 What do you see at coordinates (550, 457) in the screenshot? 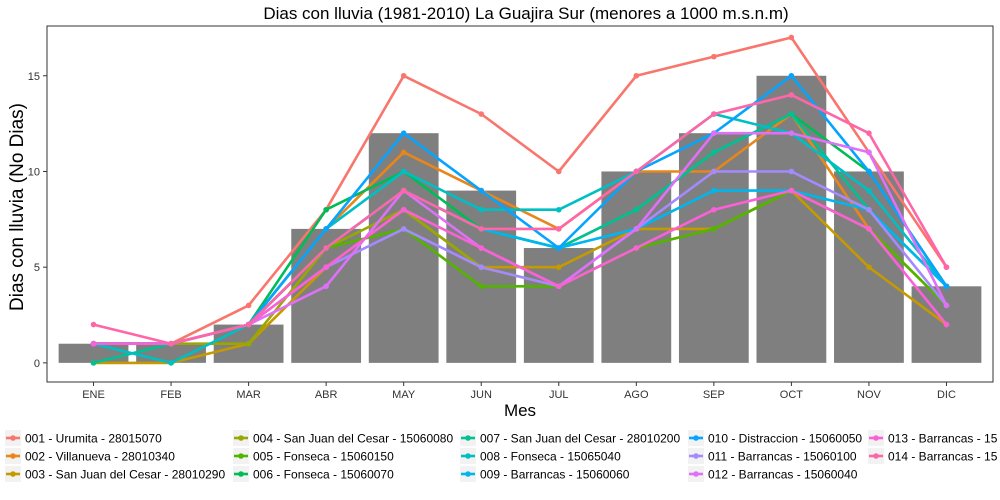
I see `legend-label: 008 - Fonseca - 15065040` at bounding box center [550, 457].